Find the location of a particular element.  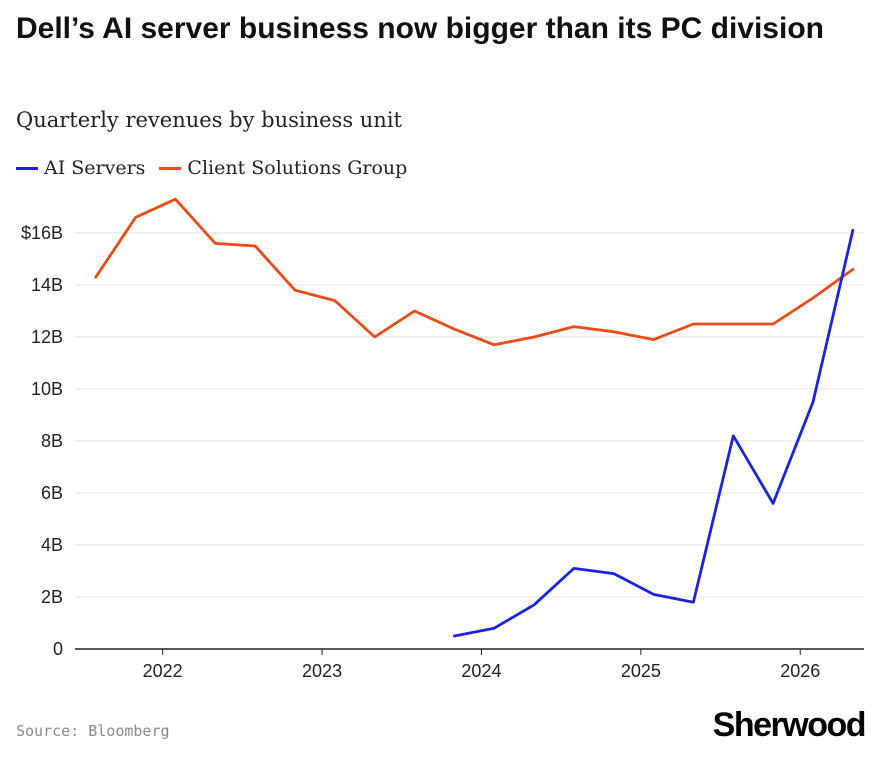

legend-item-ai-servers: AI Servers is located at coordinates (80, 168).